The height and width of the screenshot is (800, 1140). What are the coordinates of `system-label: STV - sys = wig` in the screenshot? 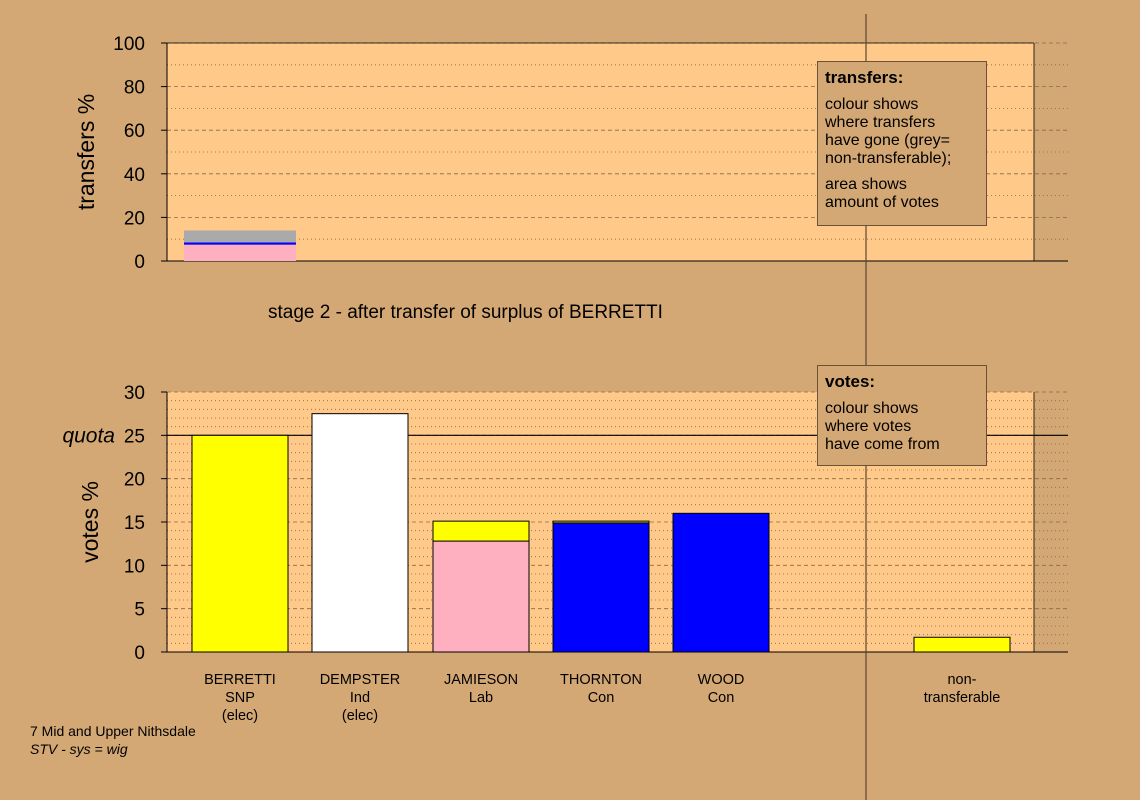 It's located at (79, 749).